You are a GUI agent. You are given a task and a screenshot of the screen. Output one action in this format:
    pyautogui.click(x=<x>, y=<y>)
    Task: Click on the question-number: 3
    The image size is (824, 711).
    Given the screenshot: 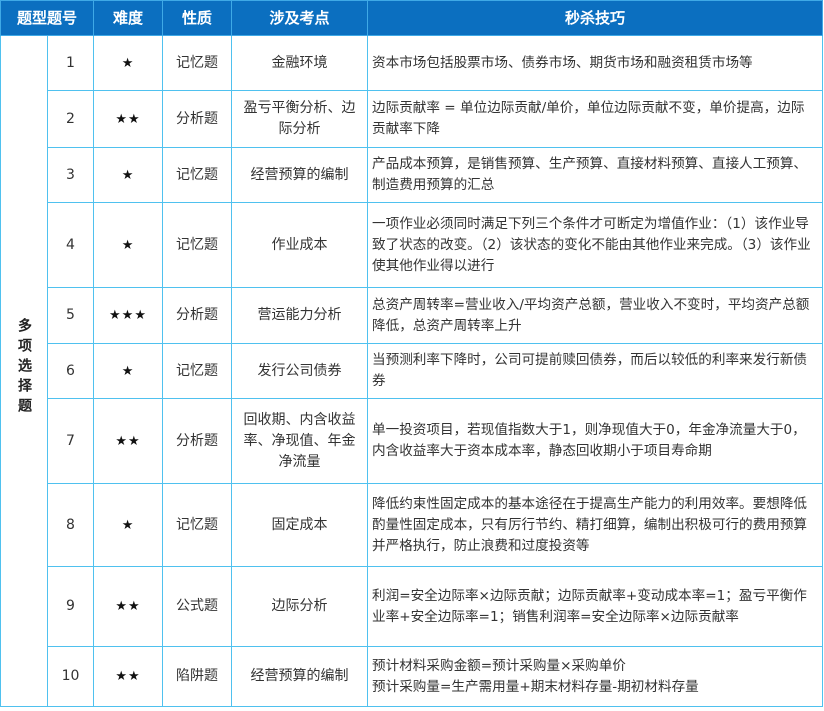 What is the action you would take?
    pyautogui.click(x=70, y=175)
    